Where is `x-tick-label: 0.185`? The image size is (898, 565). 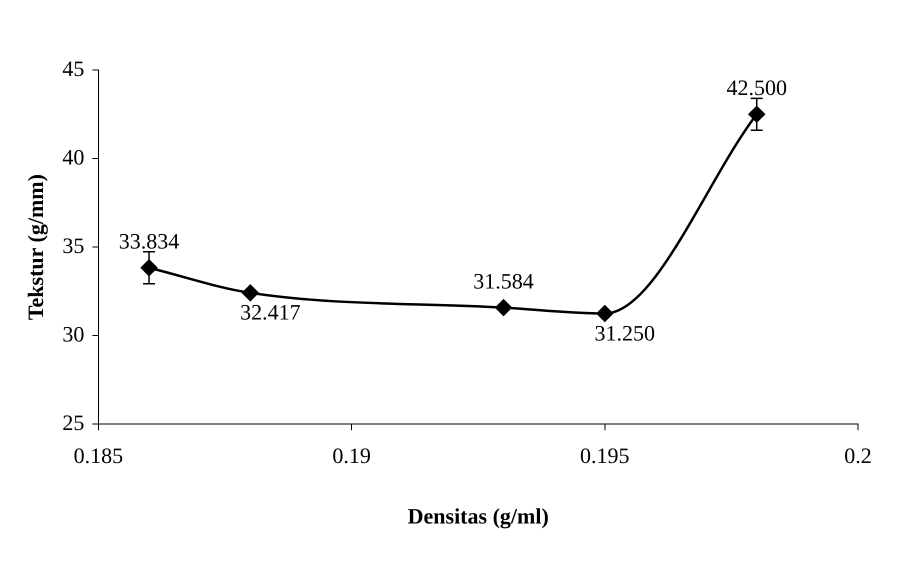 x-tick-label: 0.185 is located at coordinates (99, 455).